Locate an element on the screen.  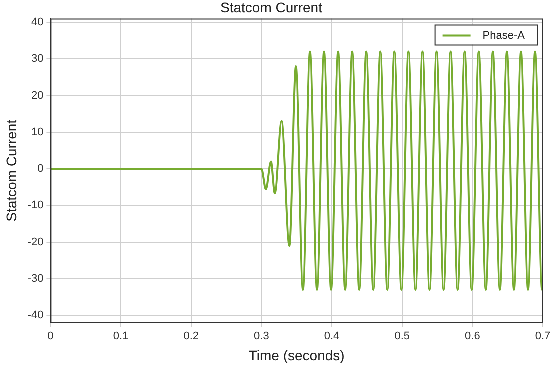
x-tick-label: 0.7 is located at coordinates (543, 336).